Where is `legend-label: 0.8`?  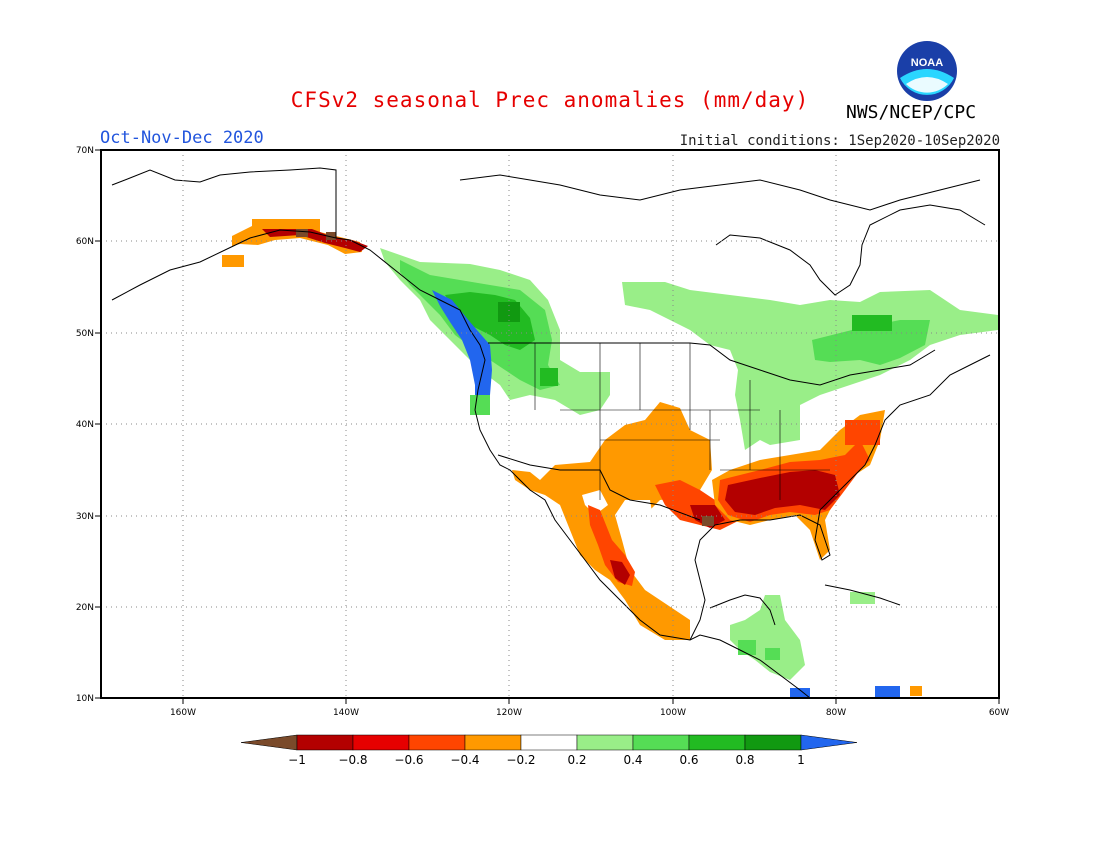
legend-label: 0.8 is located at coordinates (744, 760).